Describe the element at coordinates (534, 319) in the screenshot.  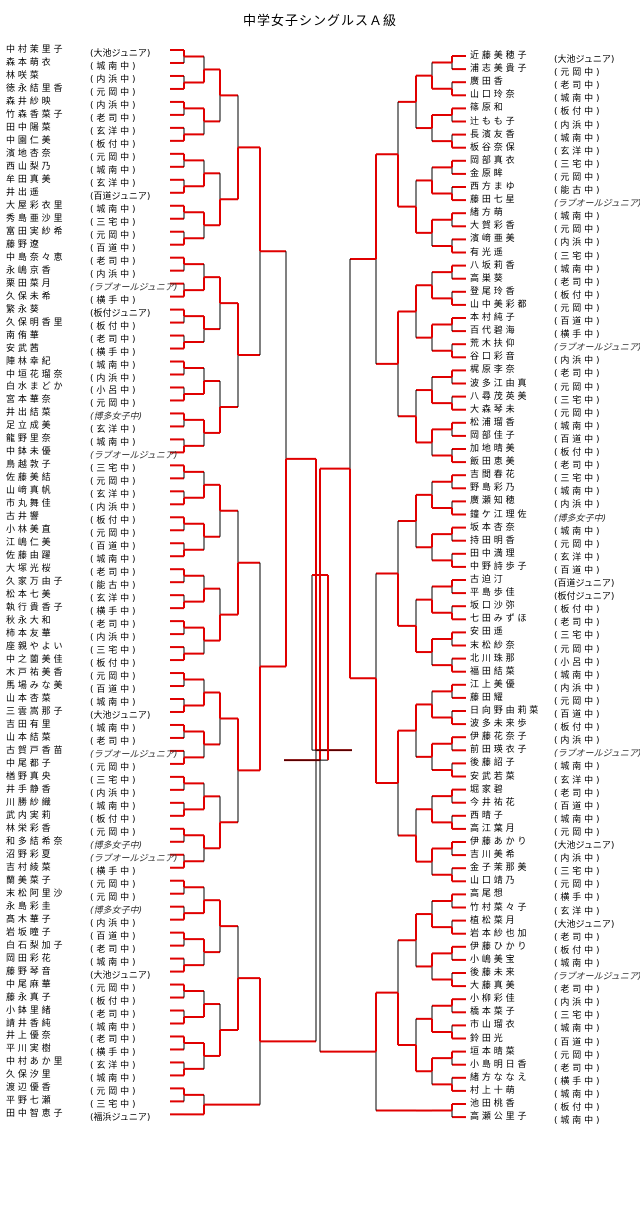
I see `right-player-entry: 本 村 純 子 ( 百 道 中 )` at that location.